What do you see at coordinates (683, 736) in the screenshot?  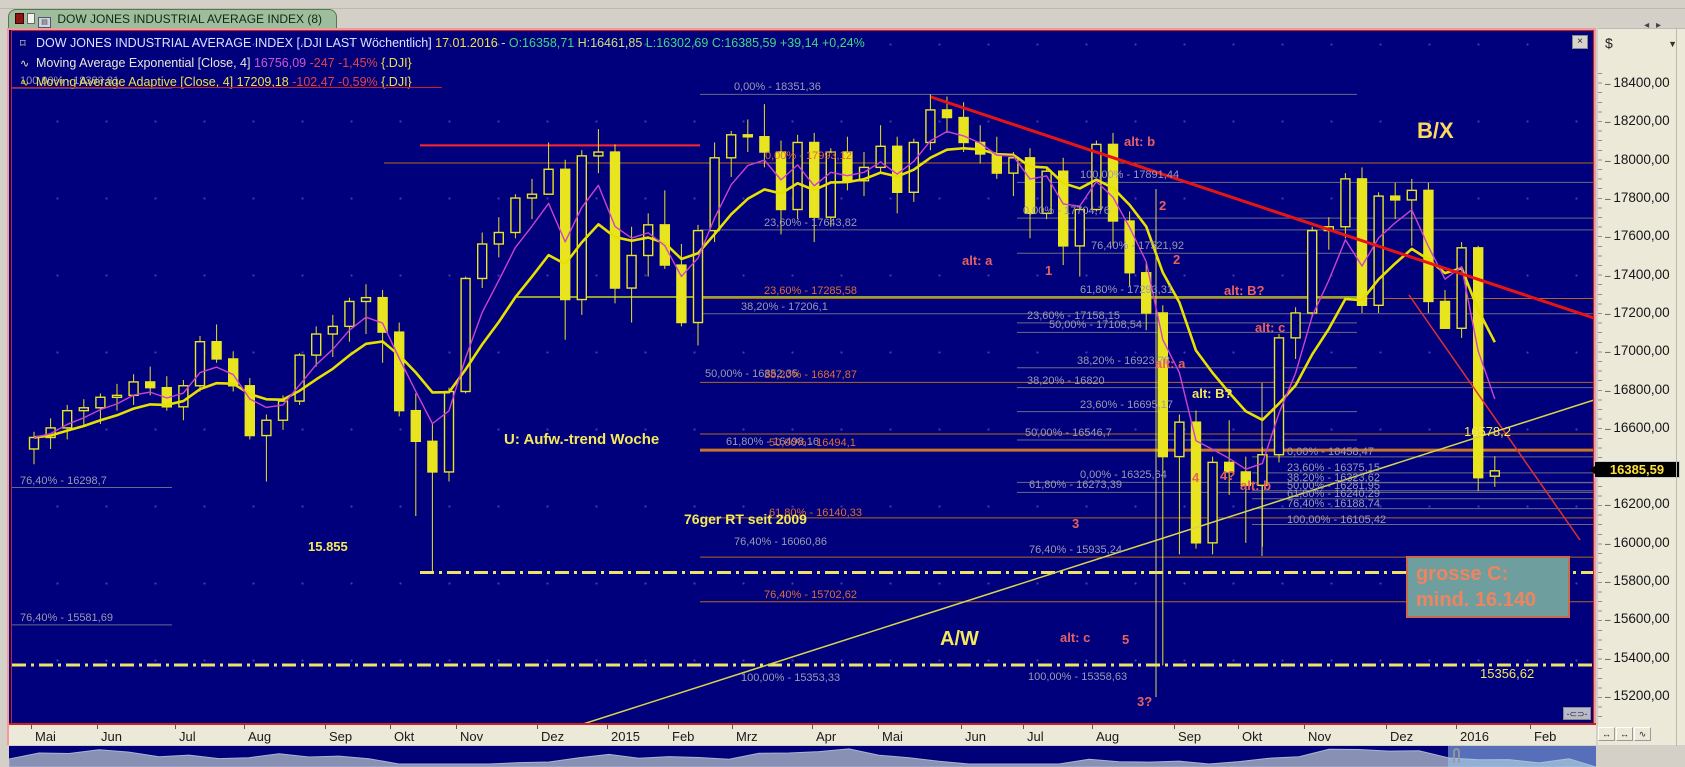 I see `month-label: Feb` at bounding box center [683, 736].